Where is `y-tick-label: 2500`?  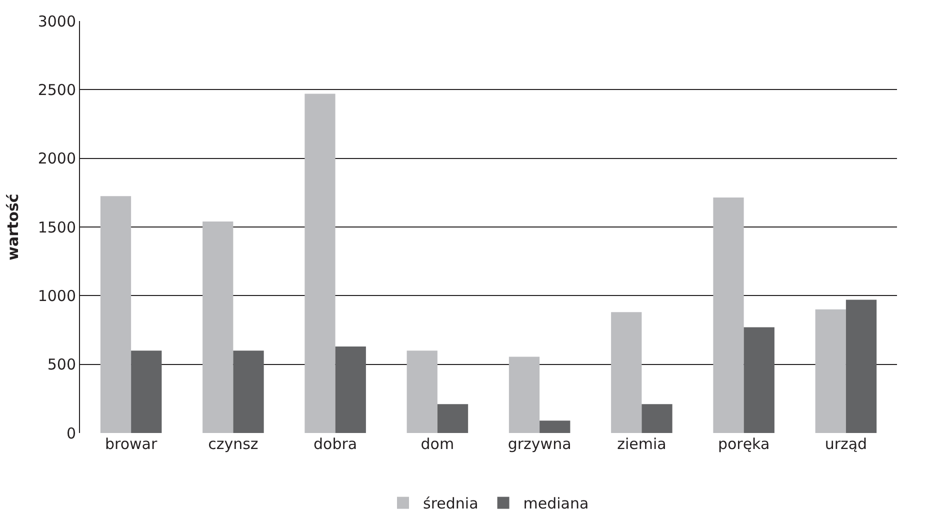
y-tick-label: 2500 is located at coordinates (57, 89).